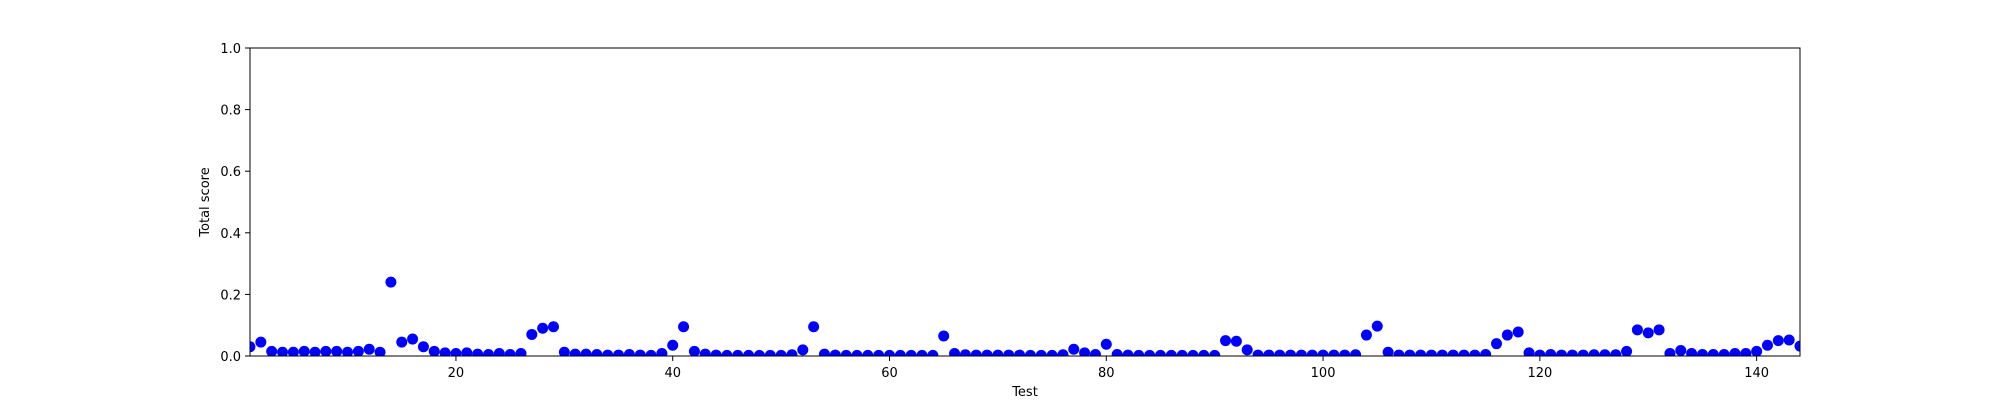 This screenshot has width=2000, height=400. I want to click on x-tick-label: 100, so click(1323, 373).